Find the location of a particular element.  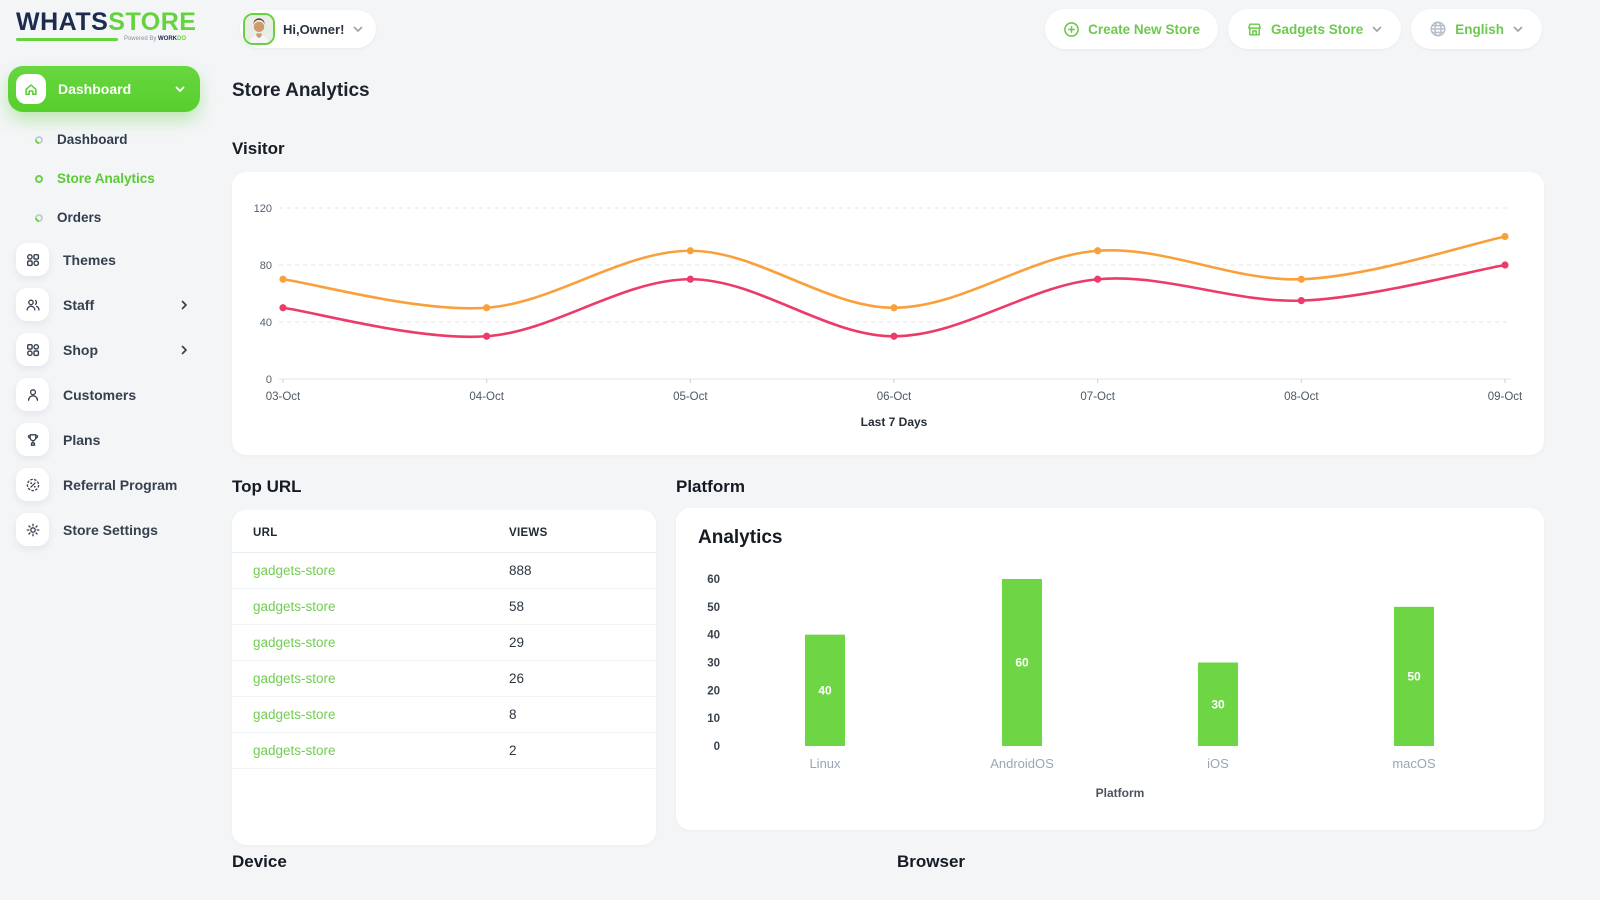

themes-grid-icon is located at coordinates (32, 259).